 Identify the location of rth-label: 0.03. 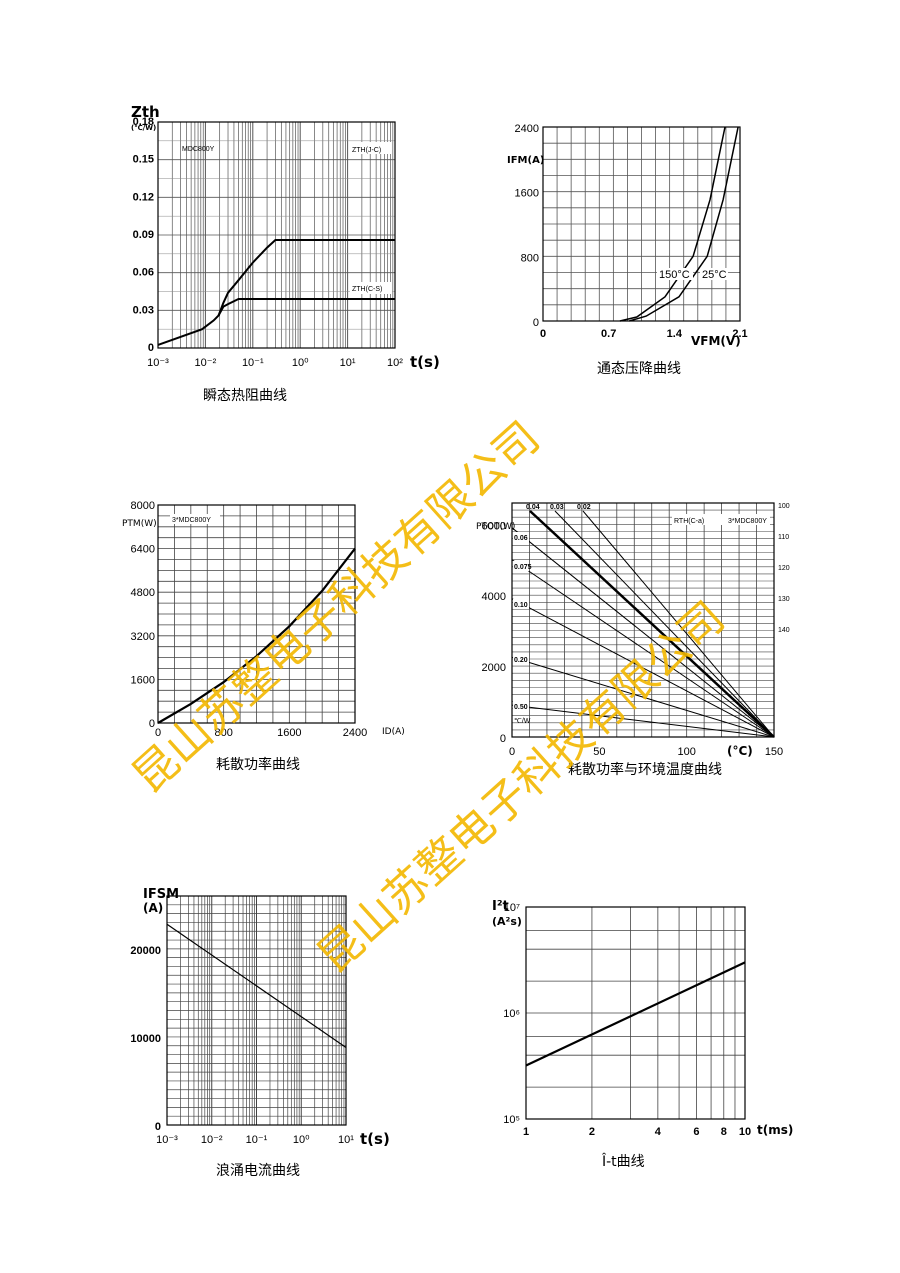
(557, 507).